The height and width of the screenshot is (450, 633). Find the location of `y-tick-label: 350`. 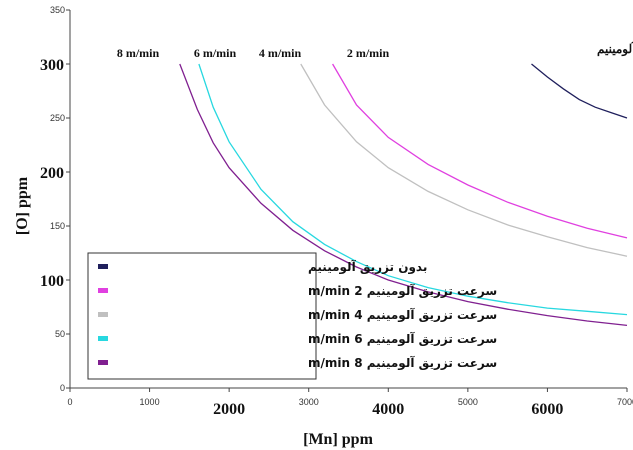

y-tick-label: 350 is located at coordinates (57, 10).